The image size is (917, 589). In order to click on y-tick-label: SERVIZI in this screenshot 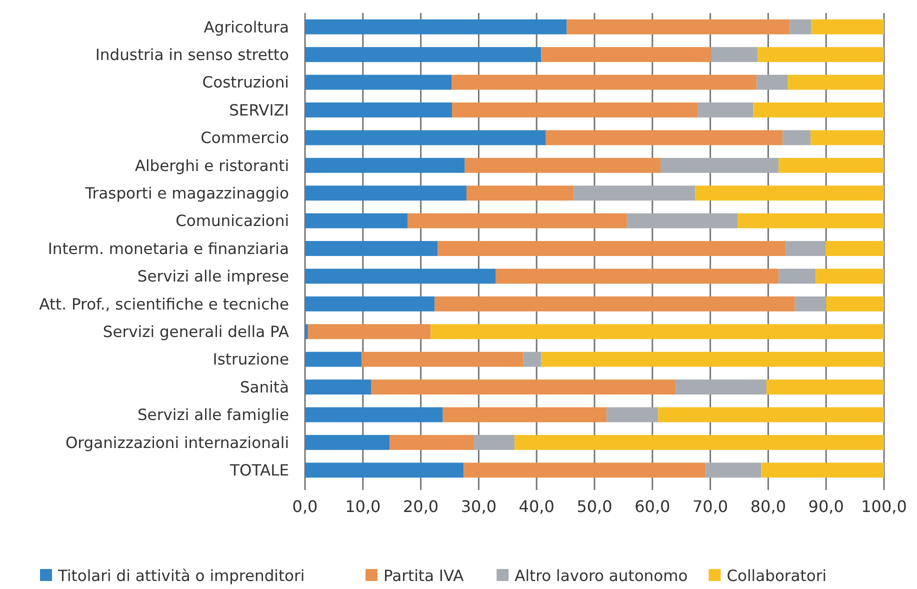, I will do `click(259, 110)`.